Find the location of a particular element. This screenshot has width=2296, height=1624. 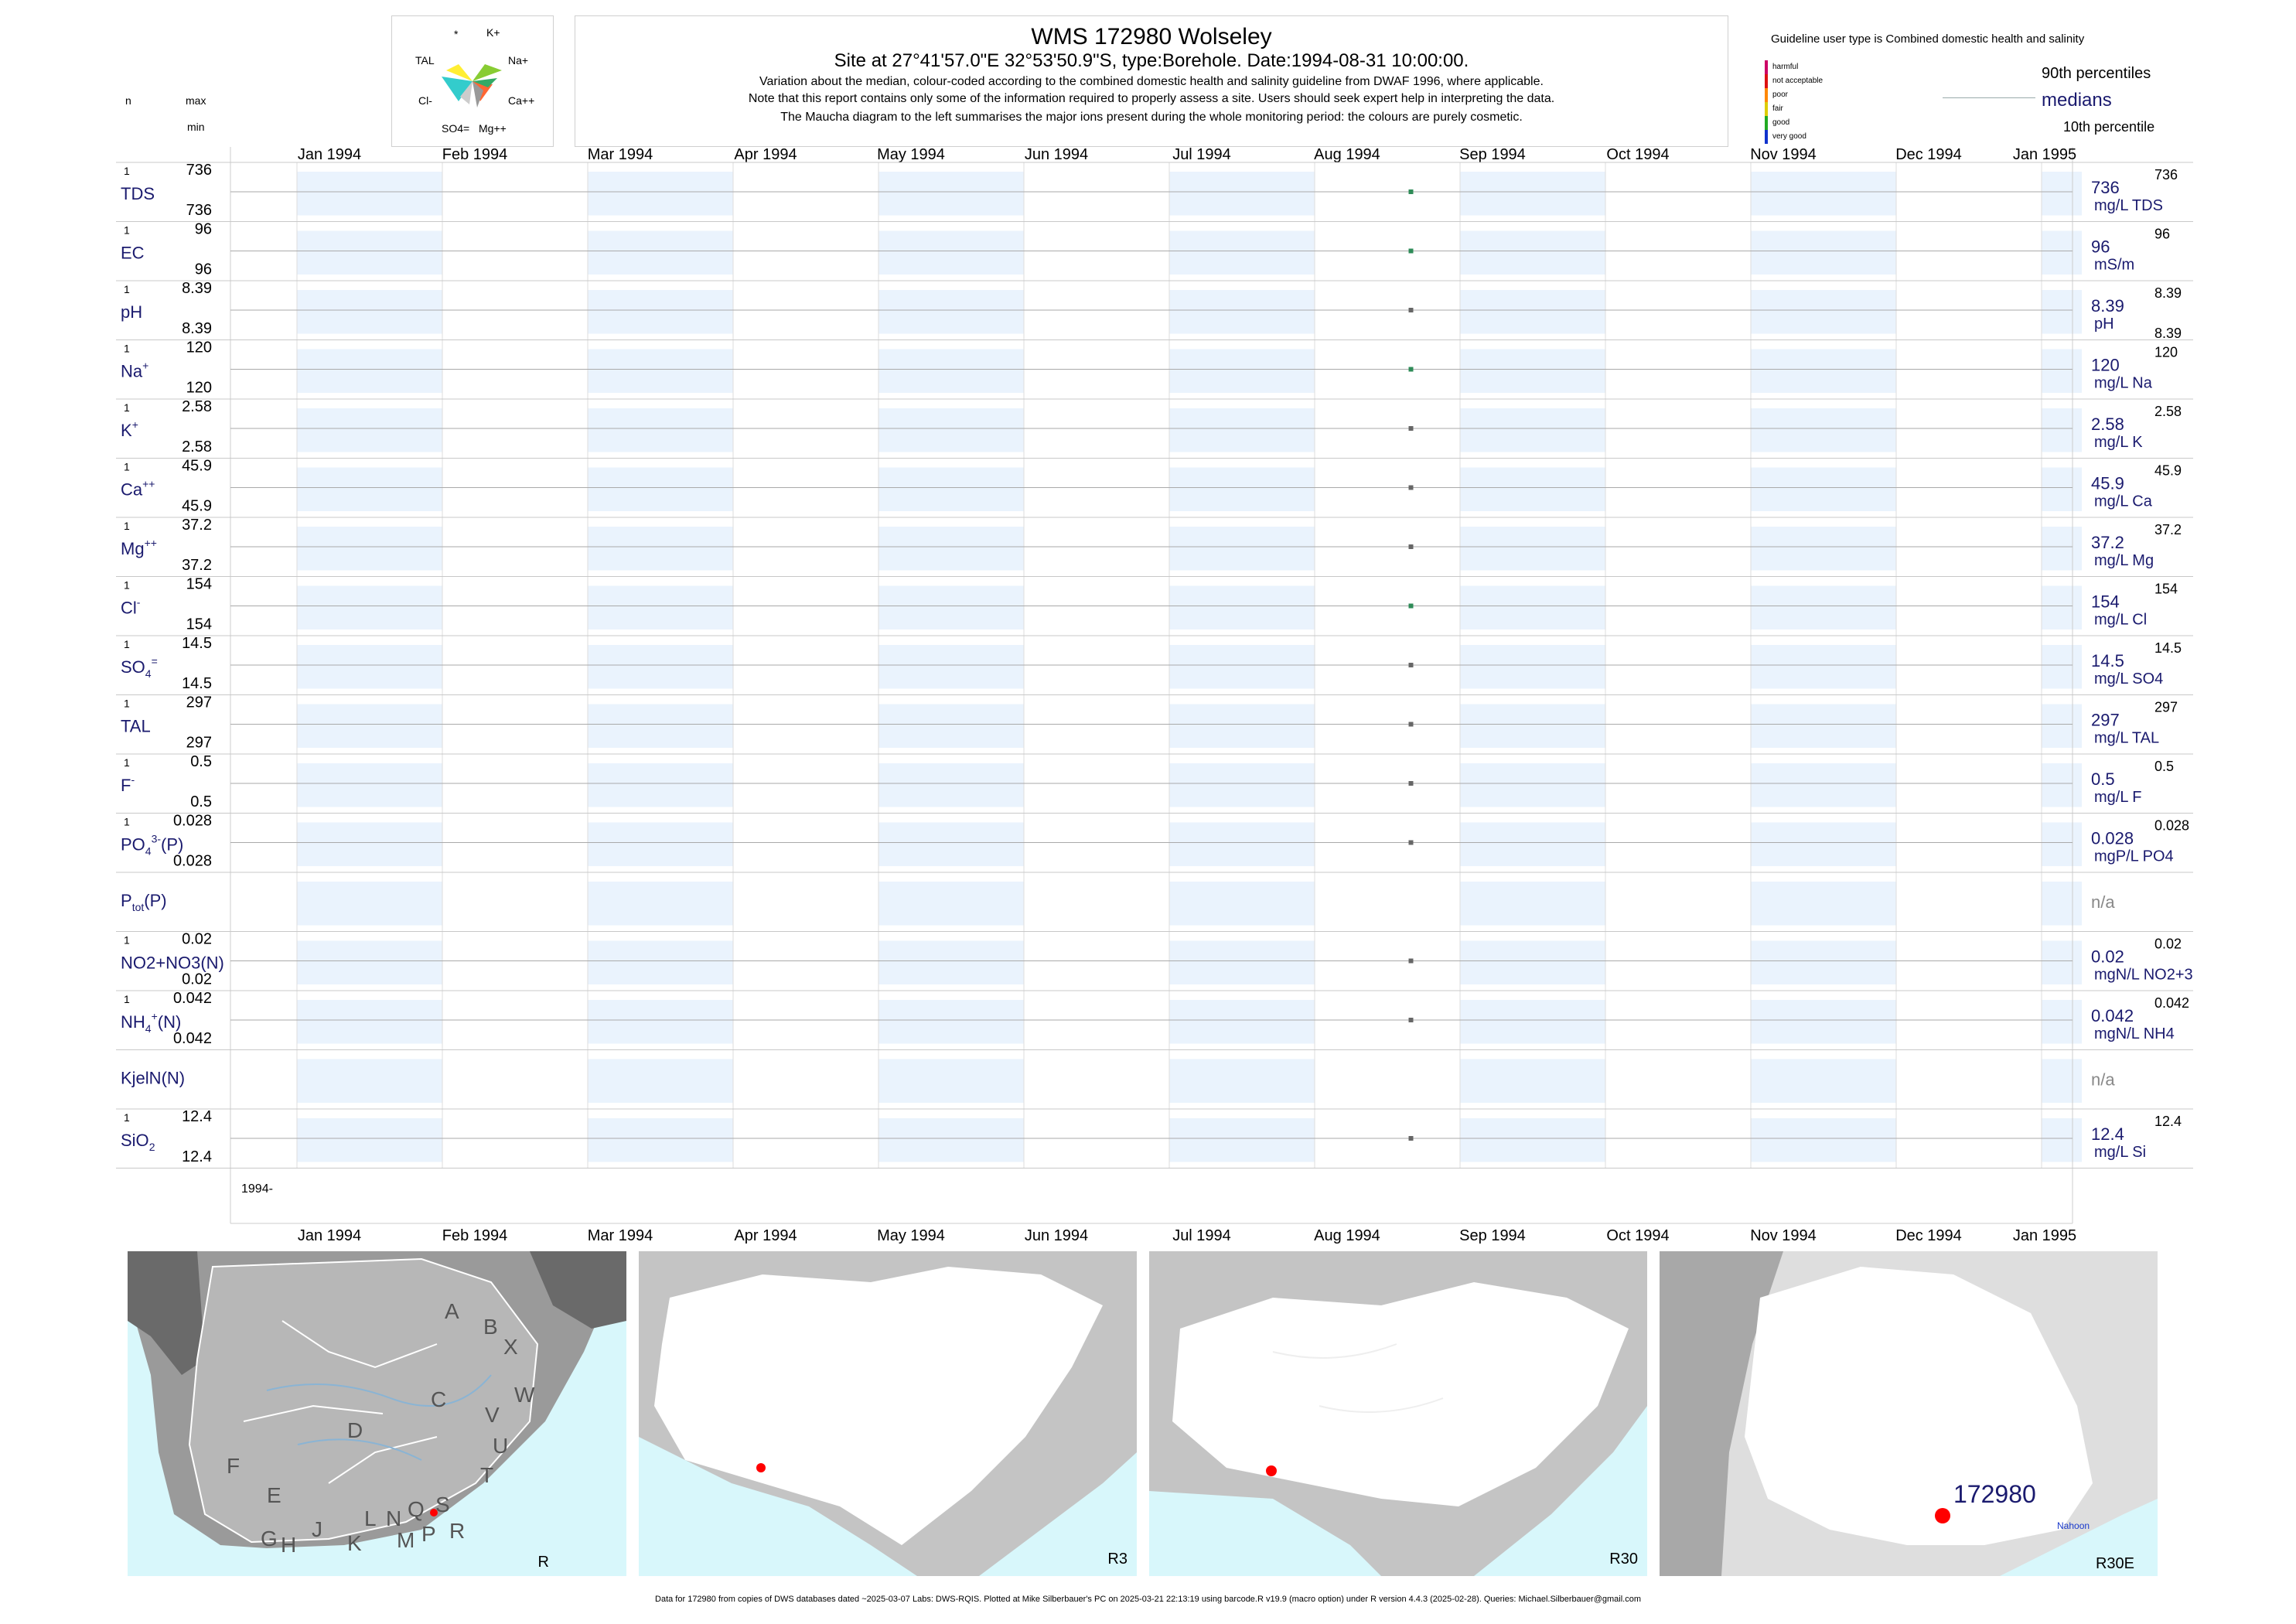

row-max: 0.5 is located at coordinates (201, 761).